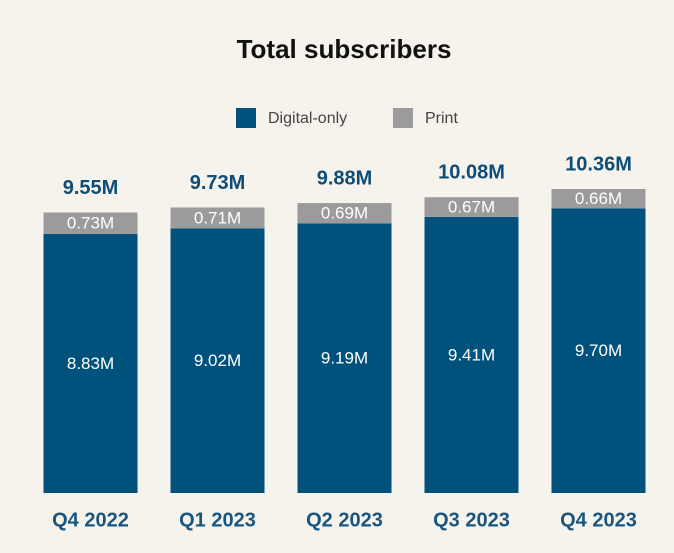 The image size is (674, 553). Describe the element at coordinates (598, 520) in the screenshot. I see `x-tick-label: Q4 2023` at that location.